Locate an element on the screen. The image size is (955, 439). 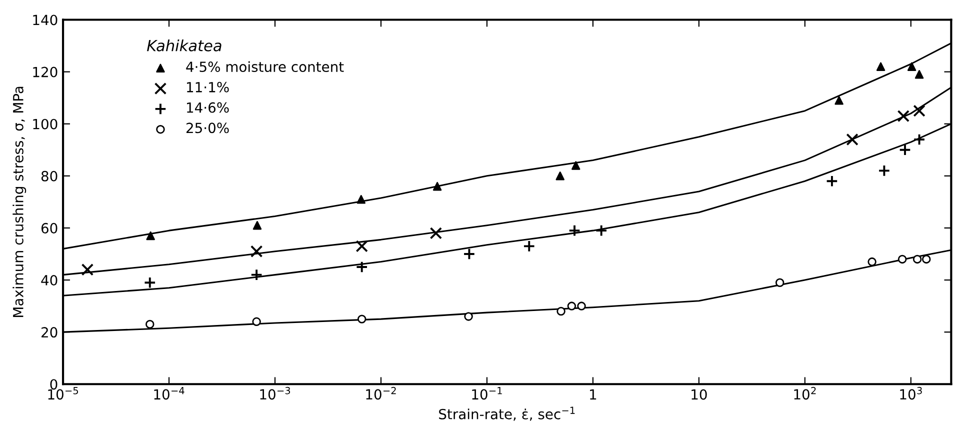
x-axis-title: Strain-rate, ε̇, sec$^{−1}$ is located at coordinates (507, 413).